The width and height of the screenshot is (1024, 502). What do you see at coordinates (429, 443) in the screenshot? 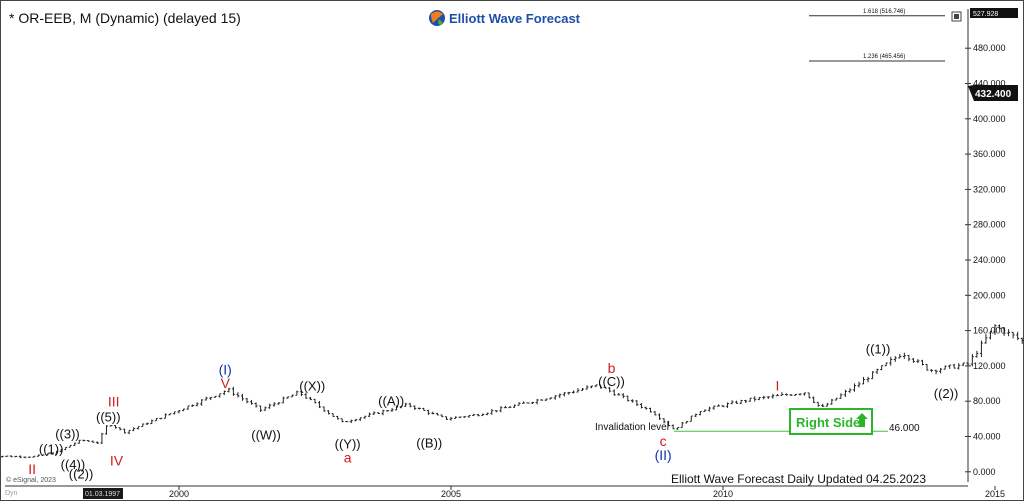
I see `wave-label: ((B))` at bounding box center [429, 443].